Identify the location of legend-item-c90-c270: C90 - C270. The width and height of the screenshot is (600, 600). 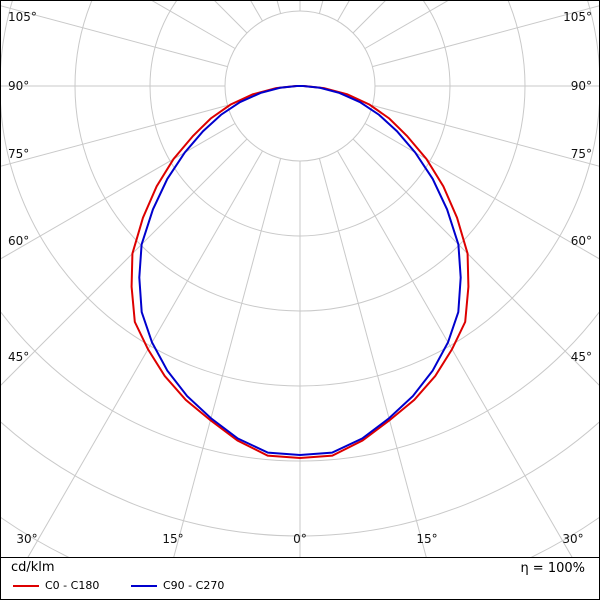
(177, 585).